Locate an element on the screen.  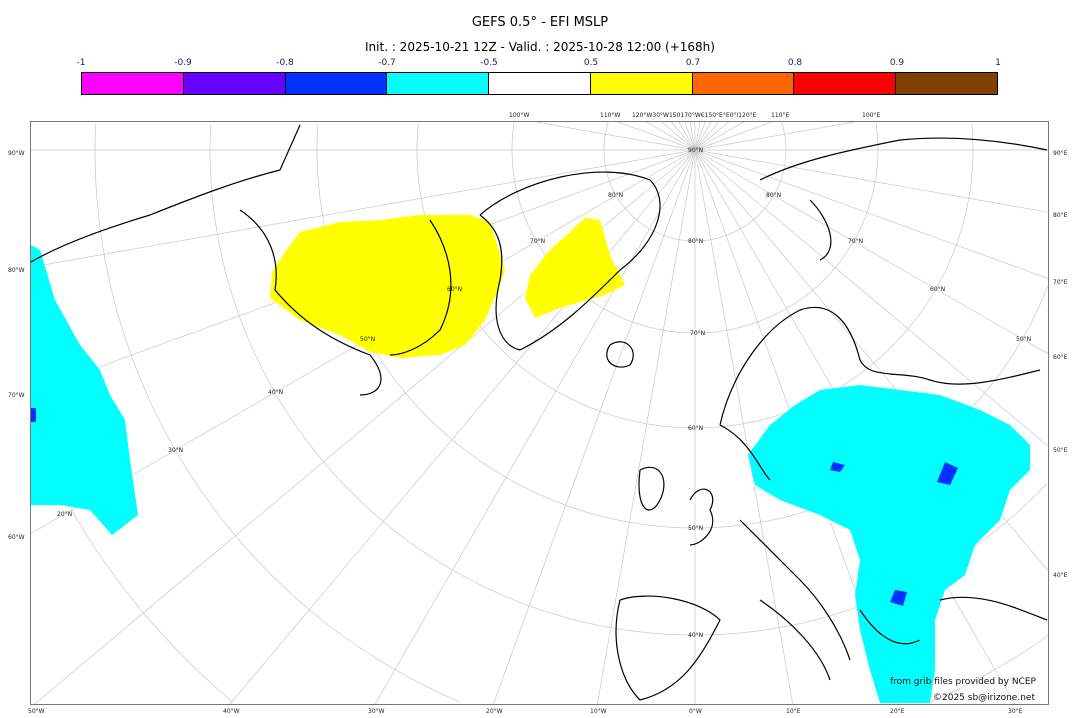
edge-label-right: 60°E is located at coordinates (1060, 357).